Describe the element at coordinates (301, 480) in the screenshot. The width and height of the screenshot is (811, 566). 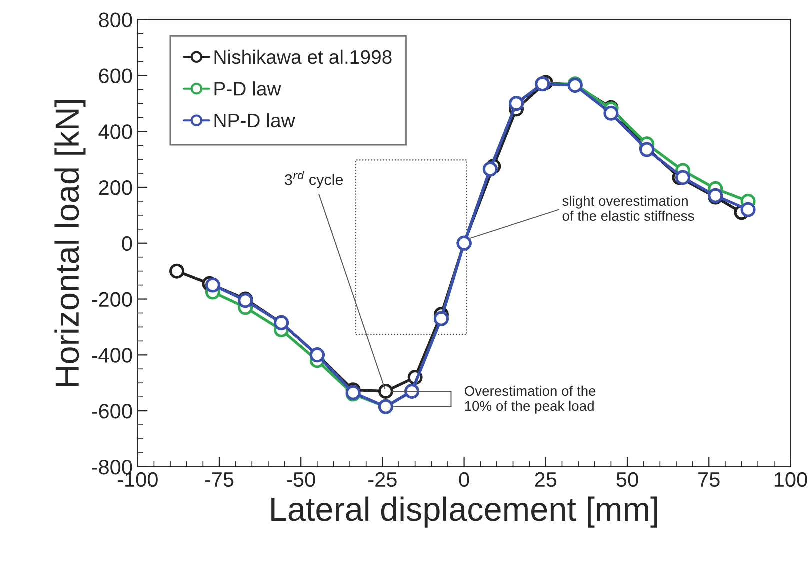
I see `x-tick-label: -50` at that location.